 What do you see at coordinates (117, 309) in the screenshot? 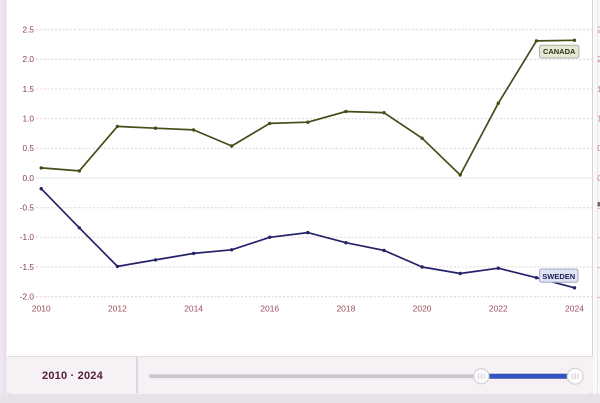
I see `svg-text: 2012` at bounding box center [117, 309].